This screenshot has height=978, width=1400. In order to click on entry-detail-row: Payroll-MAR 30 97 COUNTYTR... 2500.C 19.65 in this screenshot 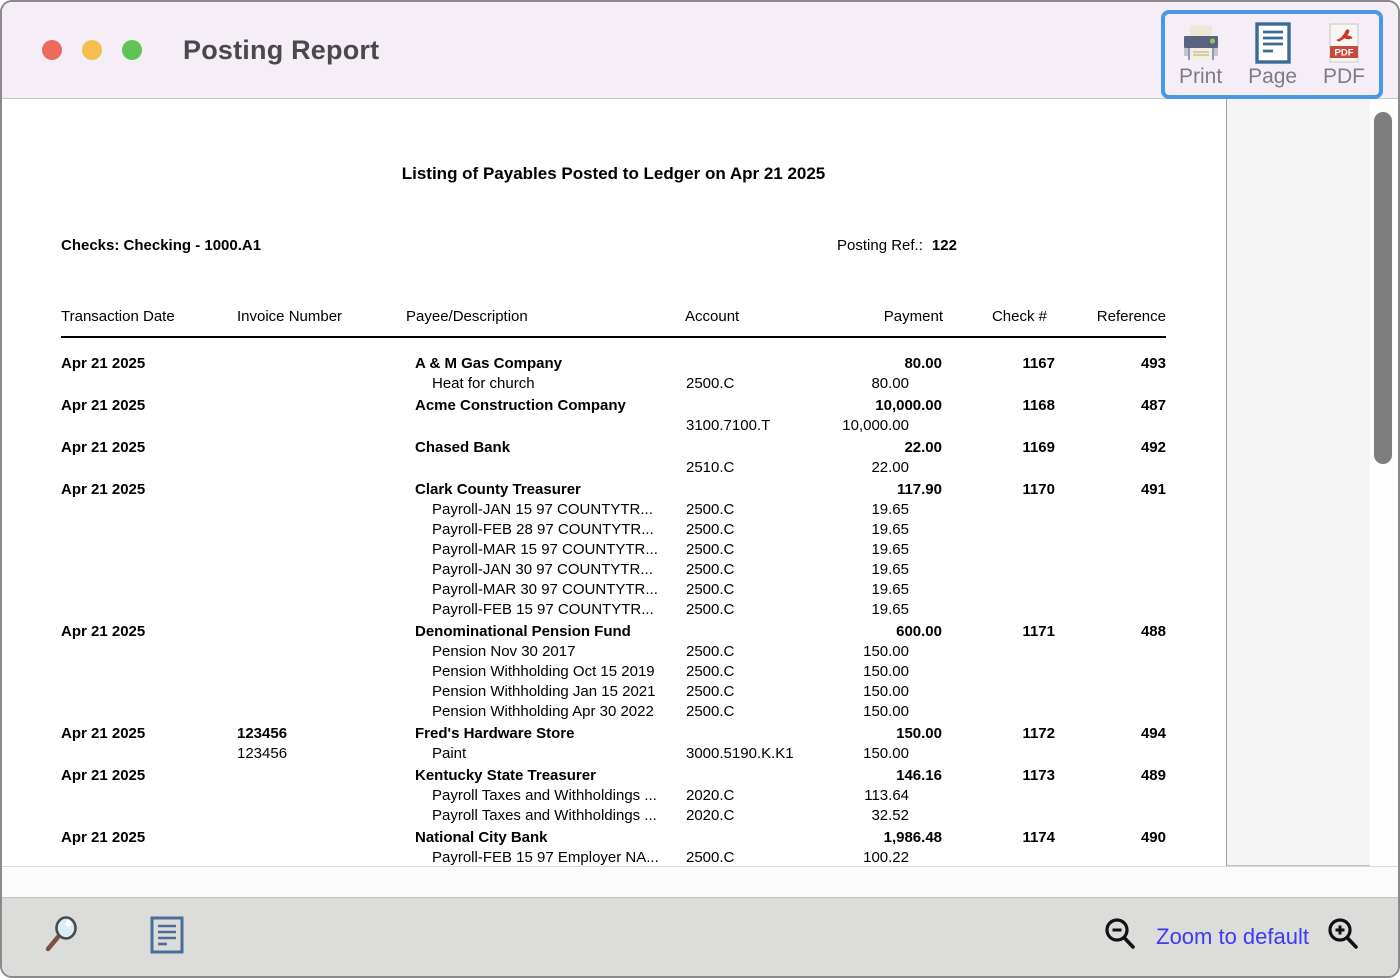, I will do `click(614, 590)`.